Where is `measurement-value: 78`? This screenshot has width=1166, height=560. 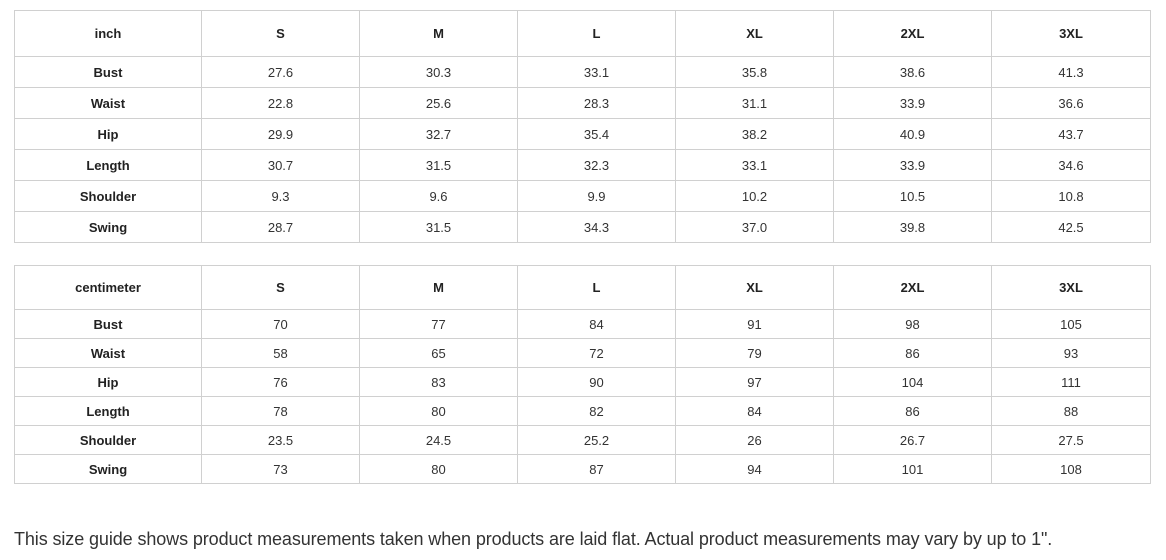
measurement-value: 78 is located at coordinates (280, 411).